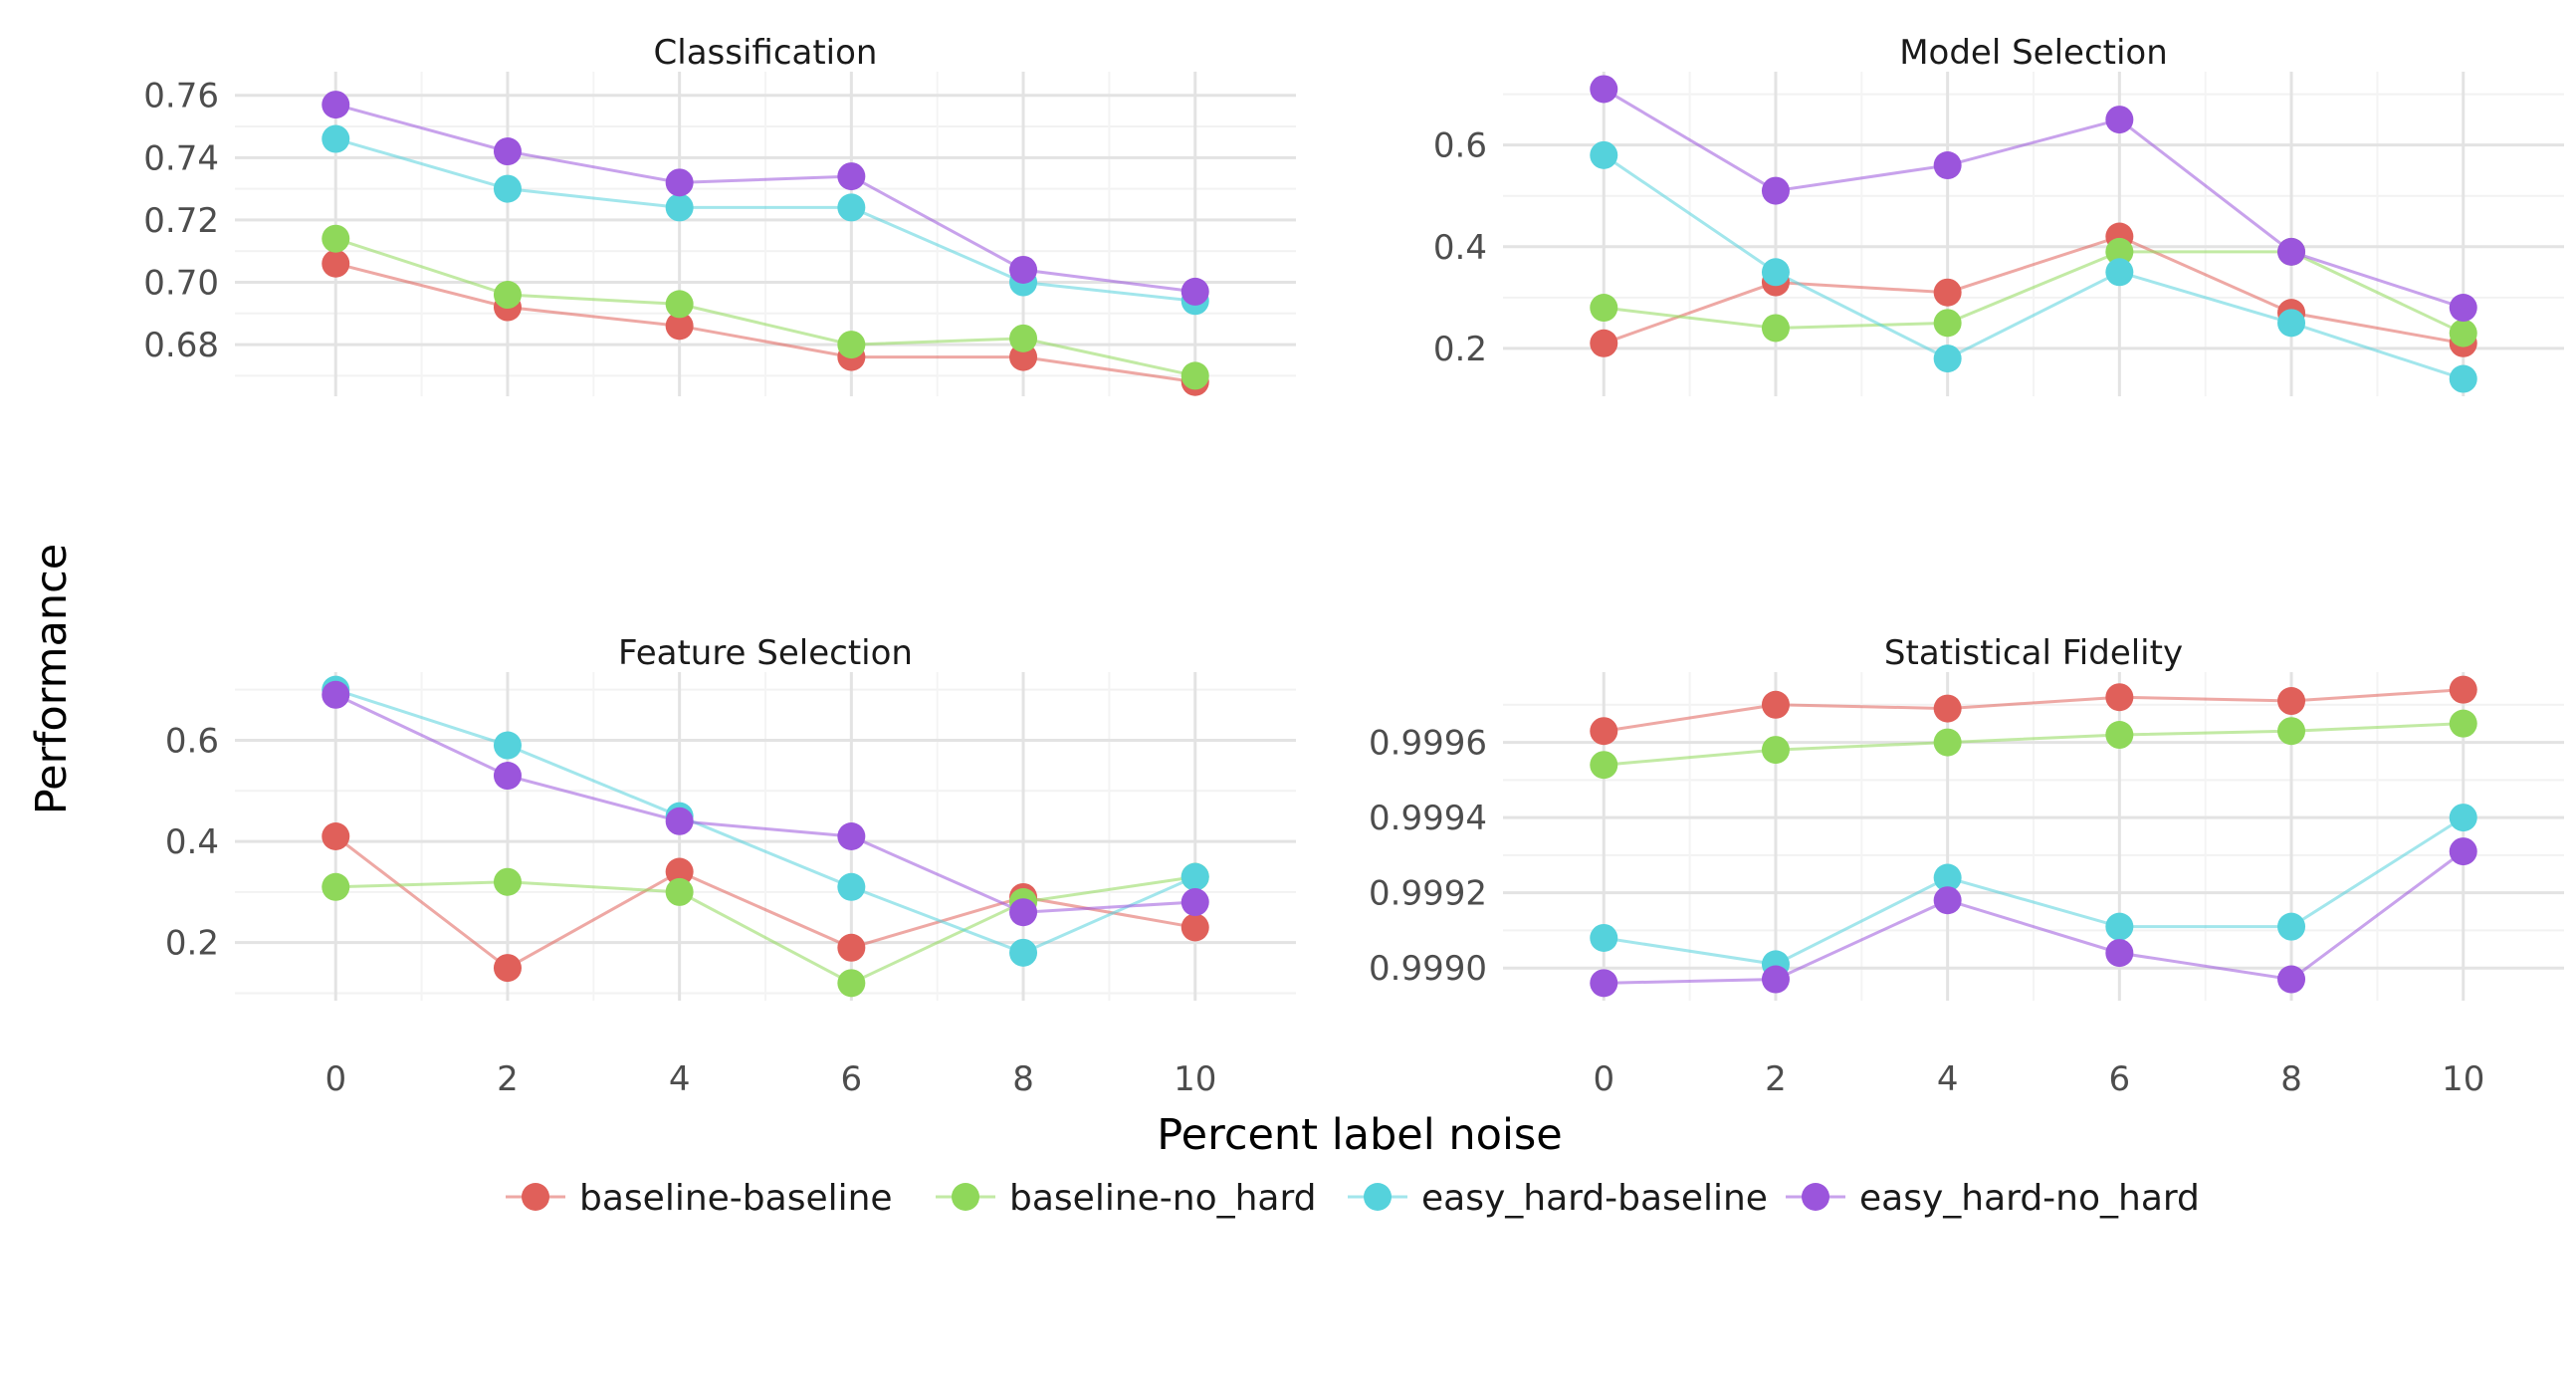 This screenshot has width=2576, height=1388. I want to click on legend-item-easy_hard-baseline: easy_hard-baseline, so click(1558, 1198).